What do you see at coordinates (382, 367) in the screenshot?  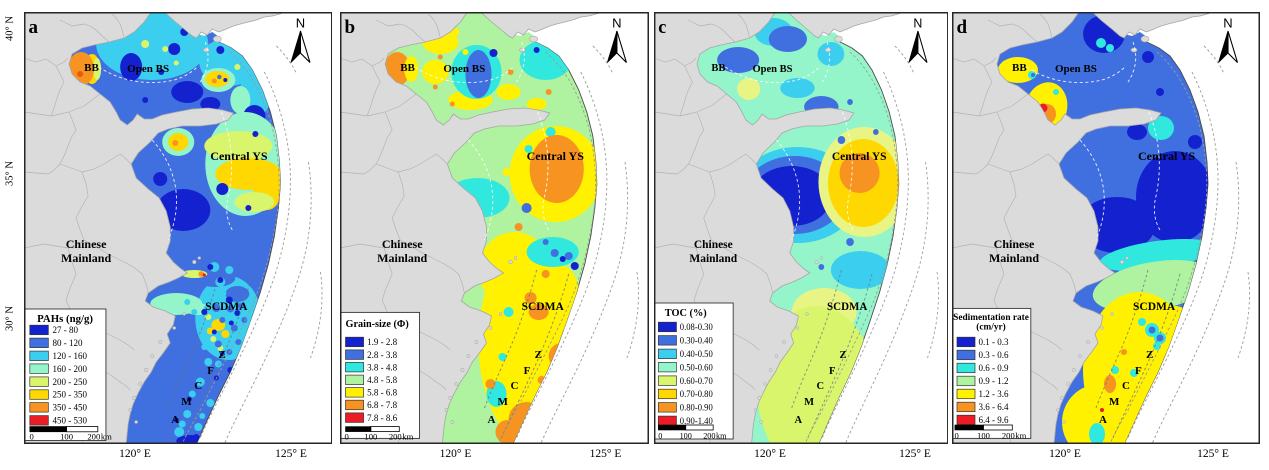 I see `svg-text: 3.8 - 4.8` at bounding box center [382, 367].